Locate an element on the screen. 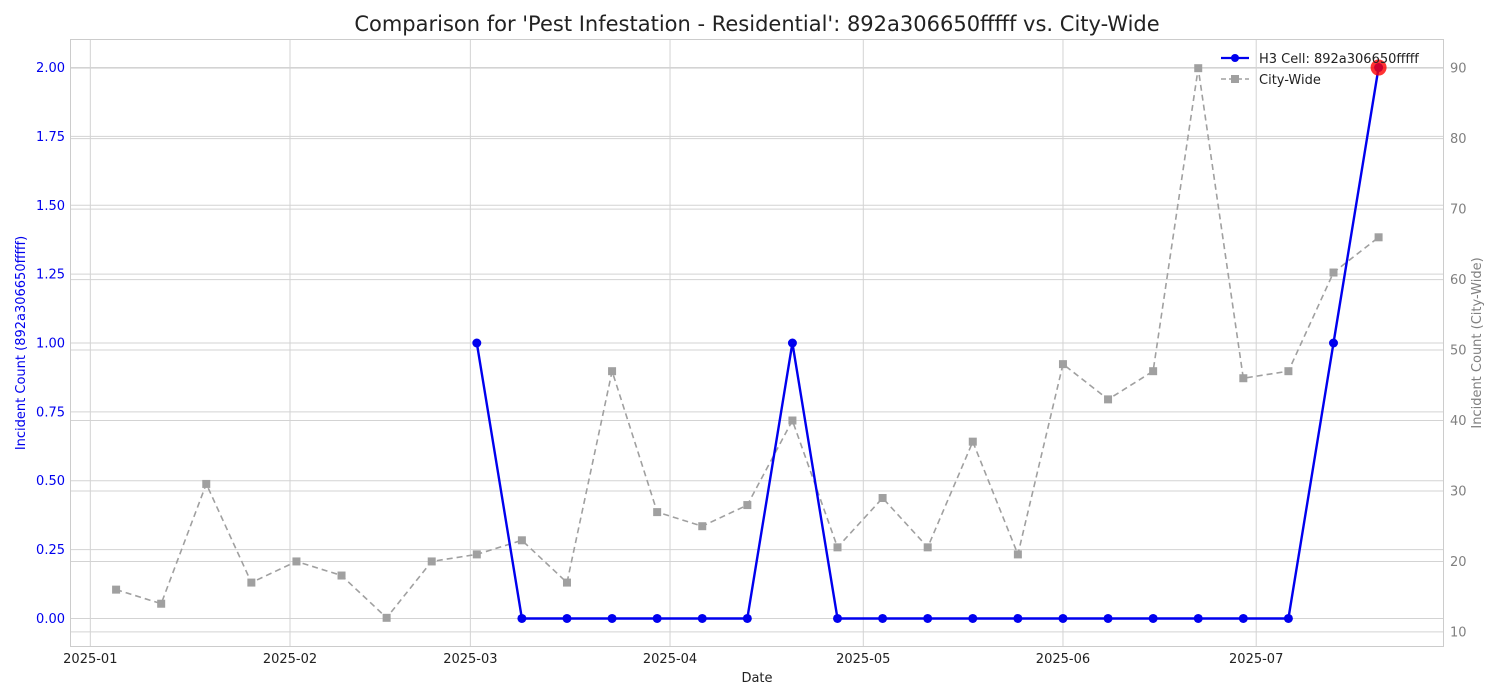  highlight-point is located at coordinates (1378, 67).